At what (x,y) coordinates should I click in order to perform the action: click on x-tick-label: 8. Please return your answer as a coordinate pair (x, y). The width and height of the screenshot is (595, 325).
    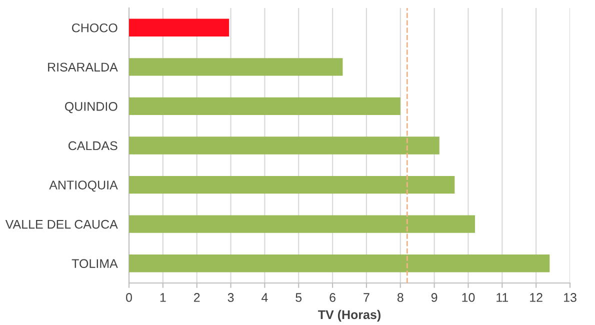
    Looking at the image, I should click on (400, 297).